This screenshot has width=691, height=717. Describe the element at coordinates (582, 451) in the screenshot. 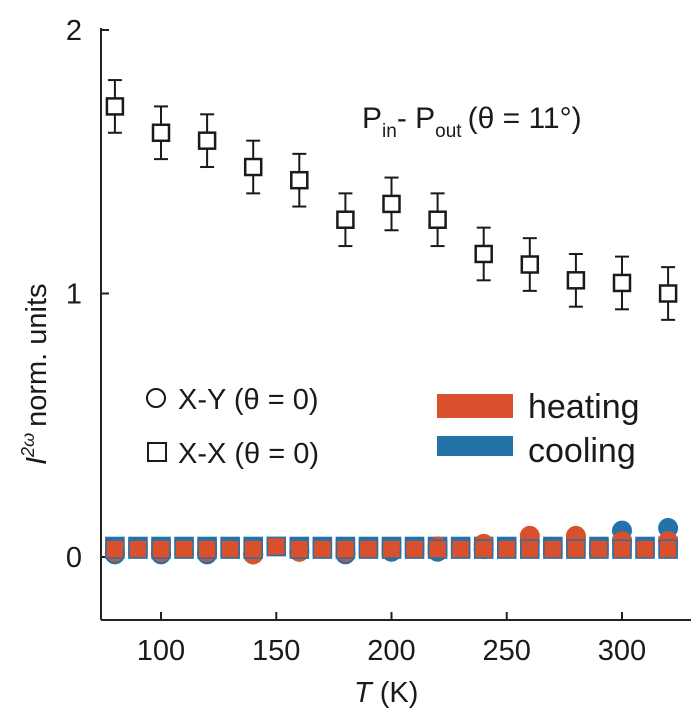

I see `legend-cooling-label: cooling` at that location.